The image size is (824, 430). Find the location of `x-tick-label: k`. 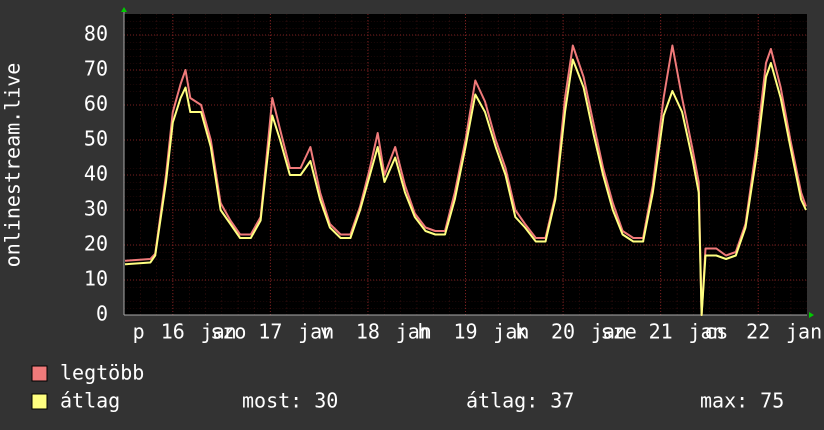

x-tick-label: k is located at coordinates (521, 332).